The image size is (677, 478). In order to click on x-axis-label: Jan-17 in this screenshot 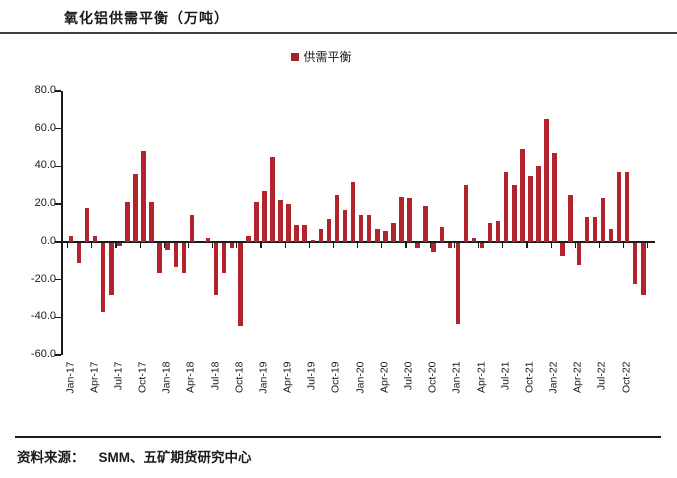, I will do `click(70, 377)`.